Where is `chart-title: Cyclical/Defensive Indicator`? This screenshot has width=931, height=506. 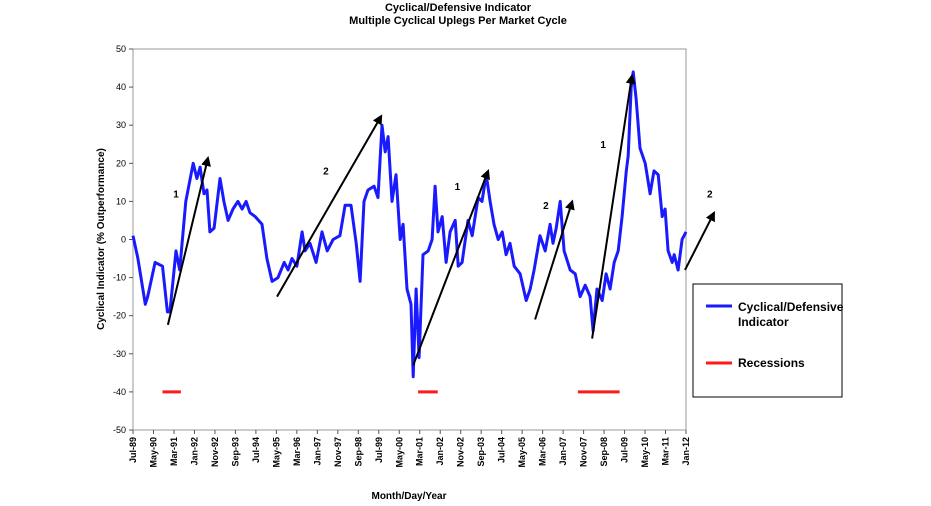
chart-title: Cyclical/Defensive Indicator is located at coordinates (458, 8).